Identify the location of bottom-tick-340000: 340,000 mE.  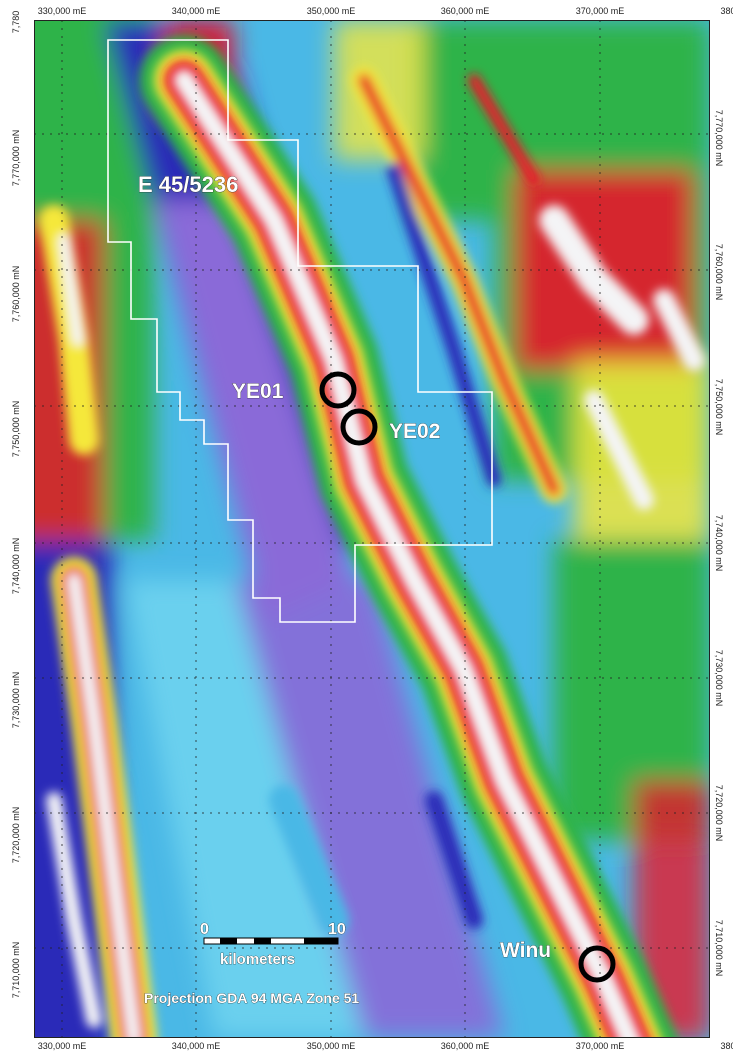
(196, 1046).